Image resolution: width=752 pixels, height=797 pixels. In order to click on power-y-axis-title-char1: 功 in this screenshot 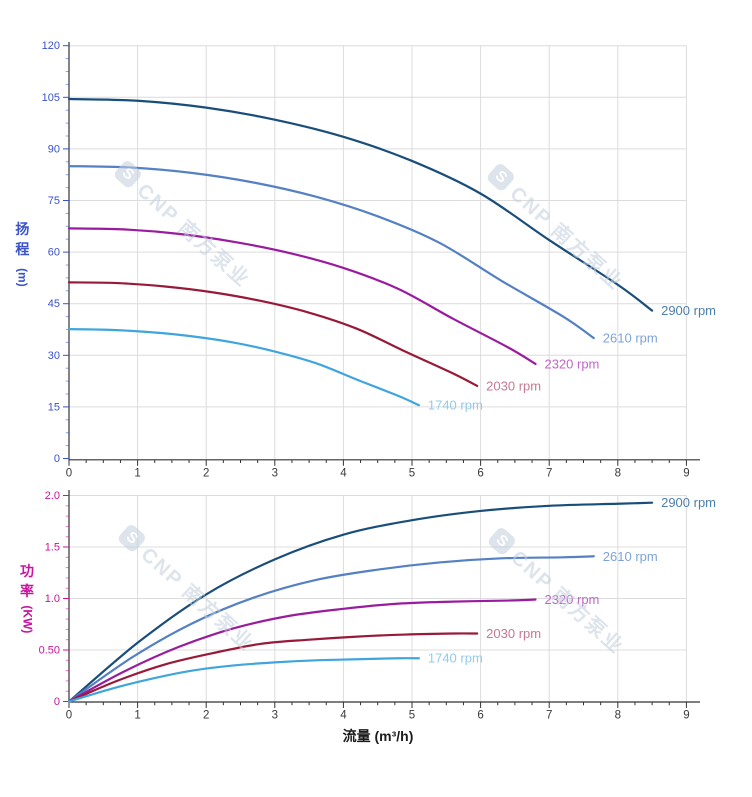, I will do `click(26, 571)`.